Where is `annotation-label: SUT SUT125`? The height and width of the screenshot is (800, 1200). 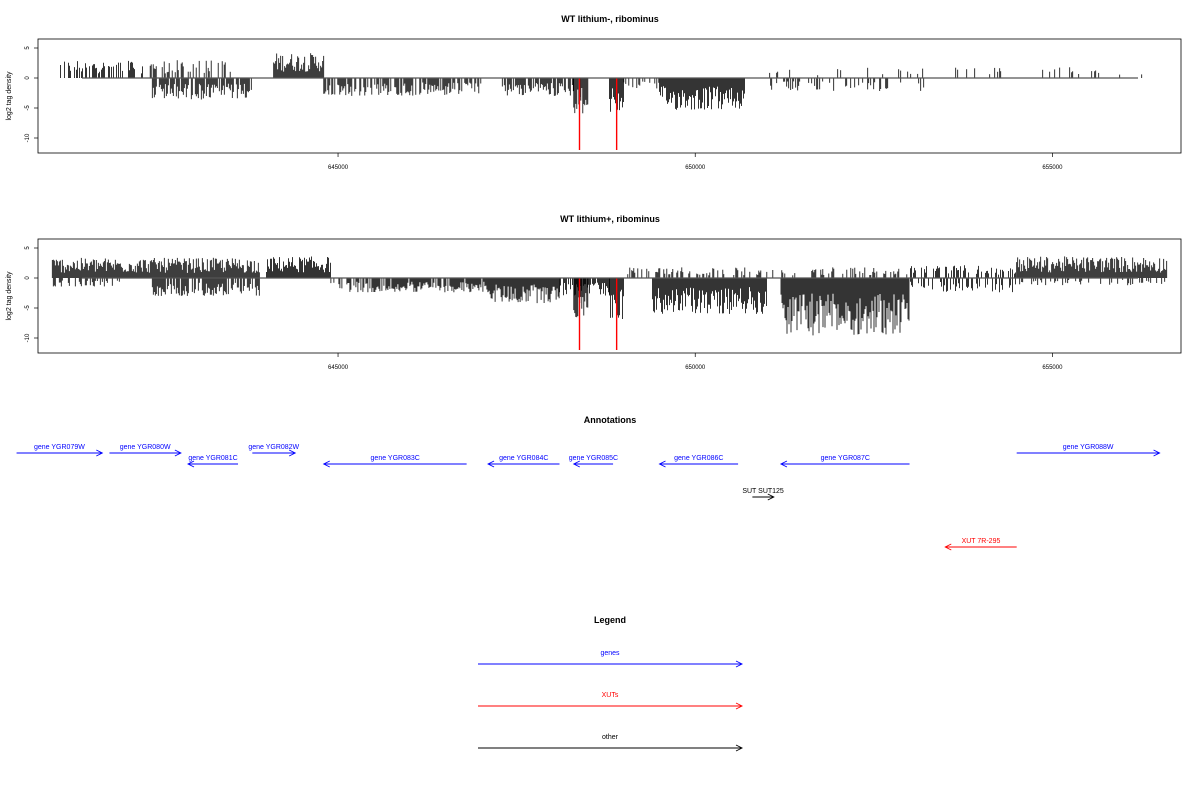 annotation-label: SUT SUT125 is located at coordinates (763, 491).